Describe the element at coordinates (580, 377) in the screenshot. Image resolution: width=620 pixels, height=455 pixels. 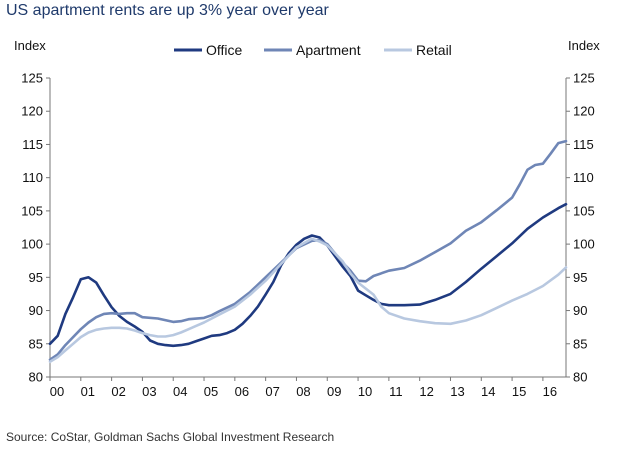
I see `y-tick-label-right: 80` at that location.